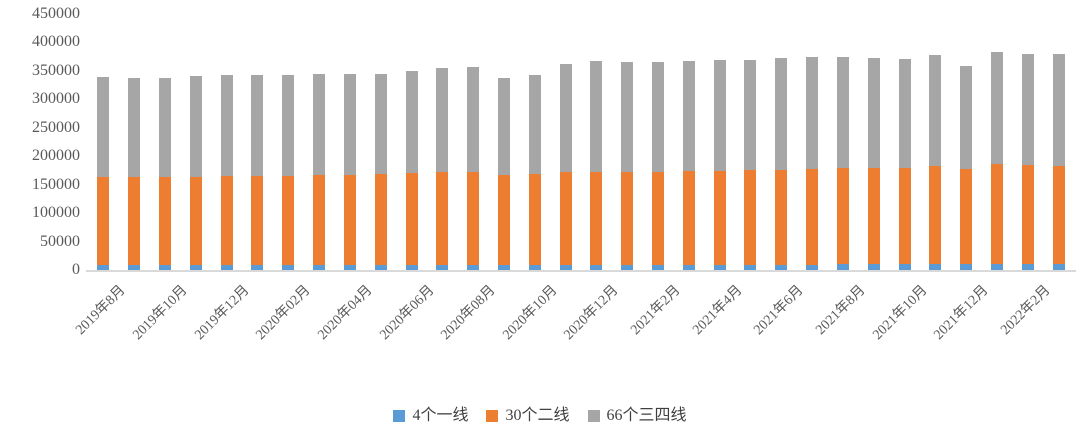  What do you see at coordinates (961, 312) in the screenshot?
I see `x-axis-tick-label: 2021年12月` at bounding box center [961, 312].